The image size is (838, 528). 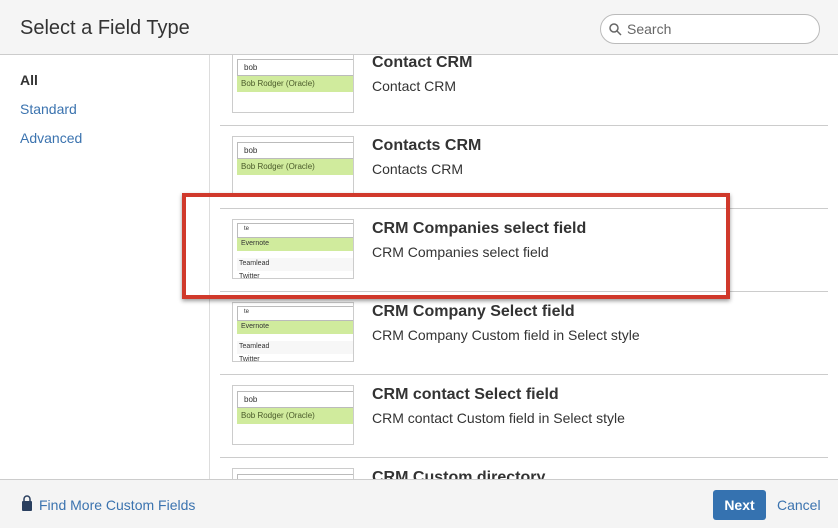 What do you see at coordinates (615, 29) in the screenshot?
I see `search-icon` at bounding box center [615, 29].